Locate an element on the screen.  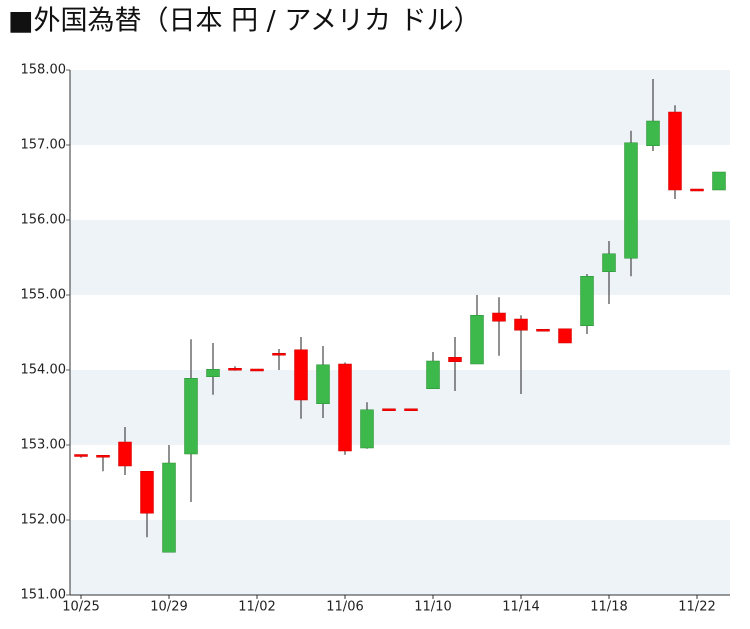
x-tick-label: 11/14 is located at coordinates (520, 607).